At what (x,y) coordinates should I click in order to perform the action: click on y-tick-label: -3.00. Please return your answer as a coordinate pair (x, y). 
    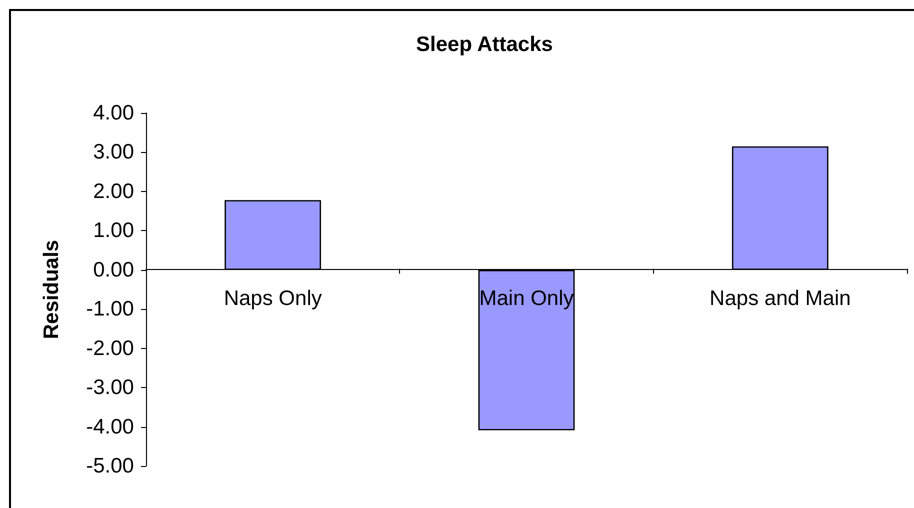
    Looking at the image, I should click on (110, 388).